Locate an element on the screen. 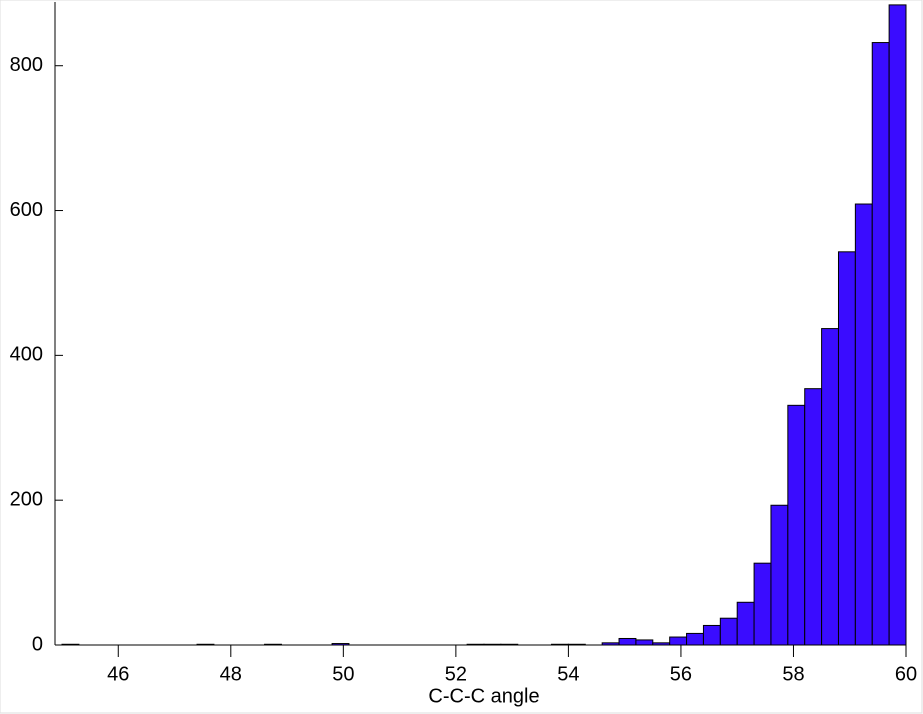 Image resolution: width=923 pixels, height=714 pixels. x-tick-label: 46 is located at coordinates (118, 674).